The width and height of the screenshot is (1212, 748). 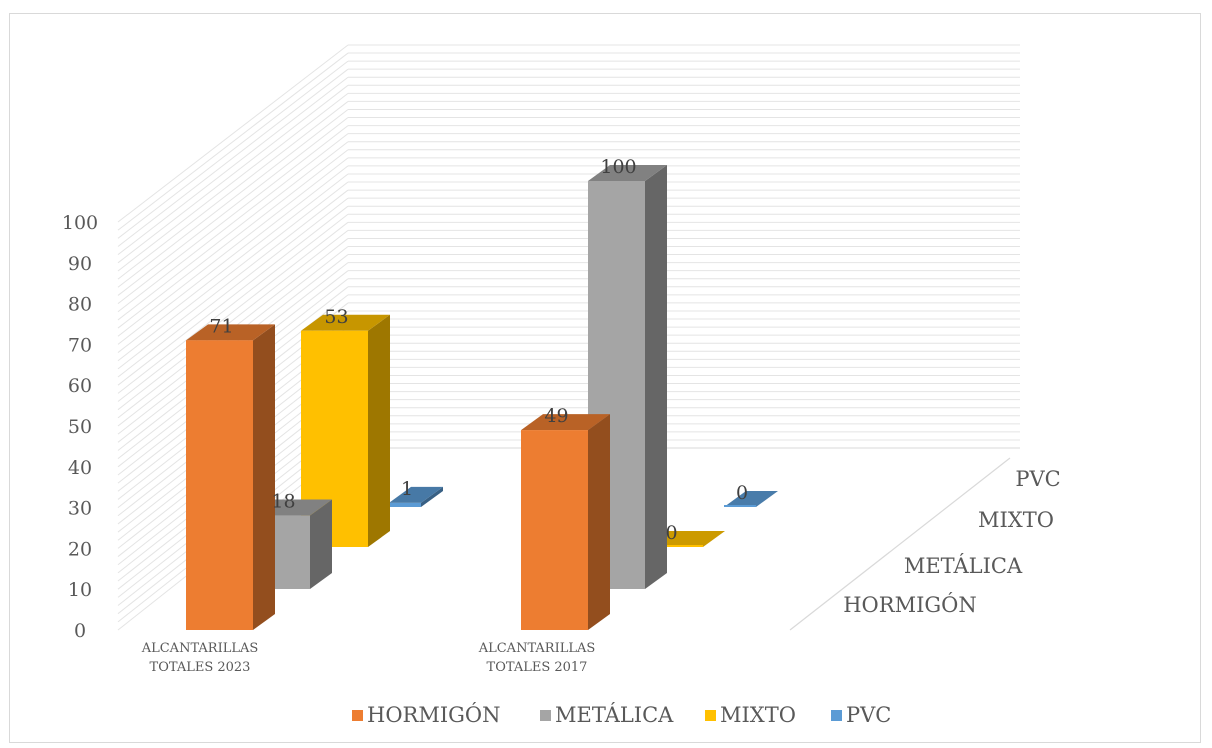 What do you see at coordinates (221, 326) in the screenshot?
I see `data-label: 71` at bounding box center [221, 326].